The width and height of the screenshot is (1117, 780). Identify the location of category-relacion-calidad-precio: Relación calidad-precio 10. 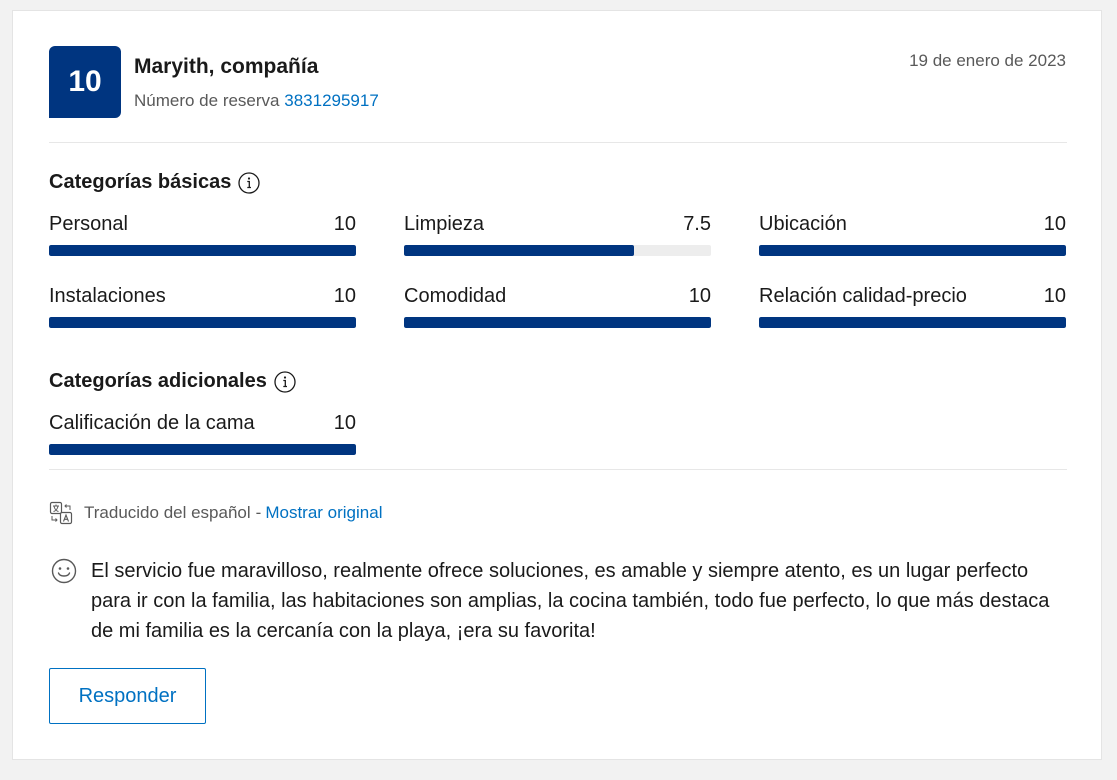
(912, 306).